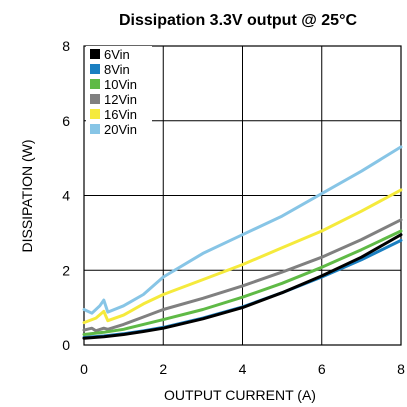 The image size is (407, 407). I want to click on x-tick-label: 6, so click(322, 369).